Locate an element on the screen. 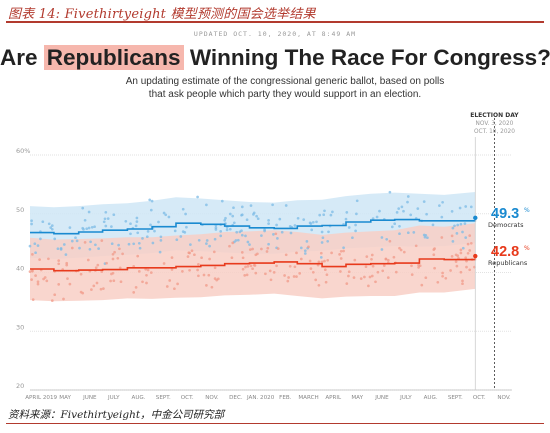  y-tick-label: 20 is located at coordinates (20, 386).